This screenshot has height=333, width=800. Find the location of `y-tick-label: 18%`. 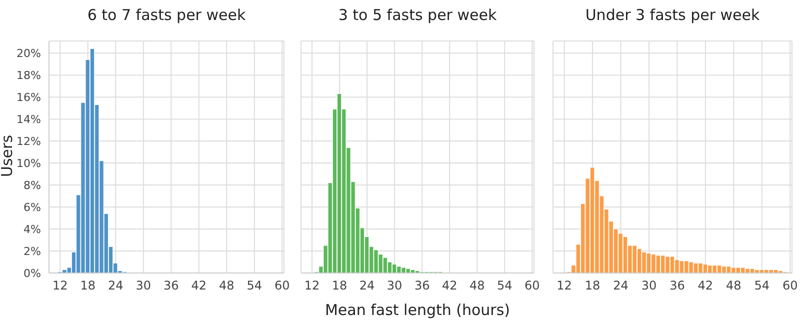

y-tick-label: 18% is located at coordinates (28, 75).